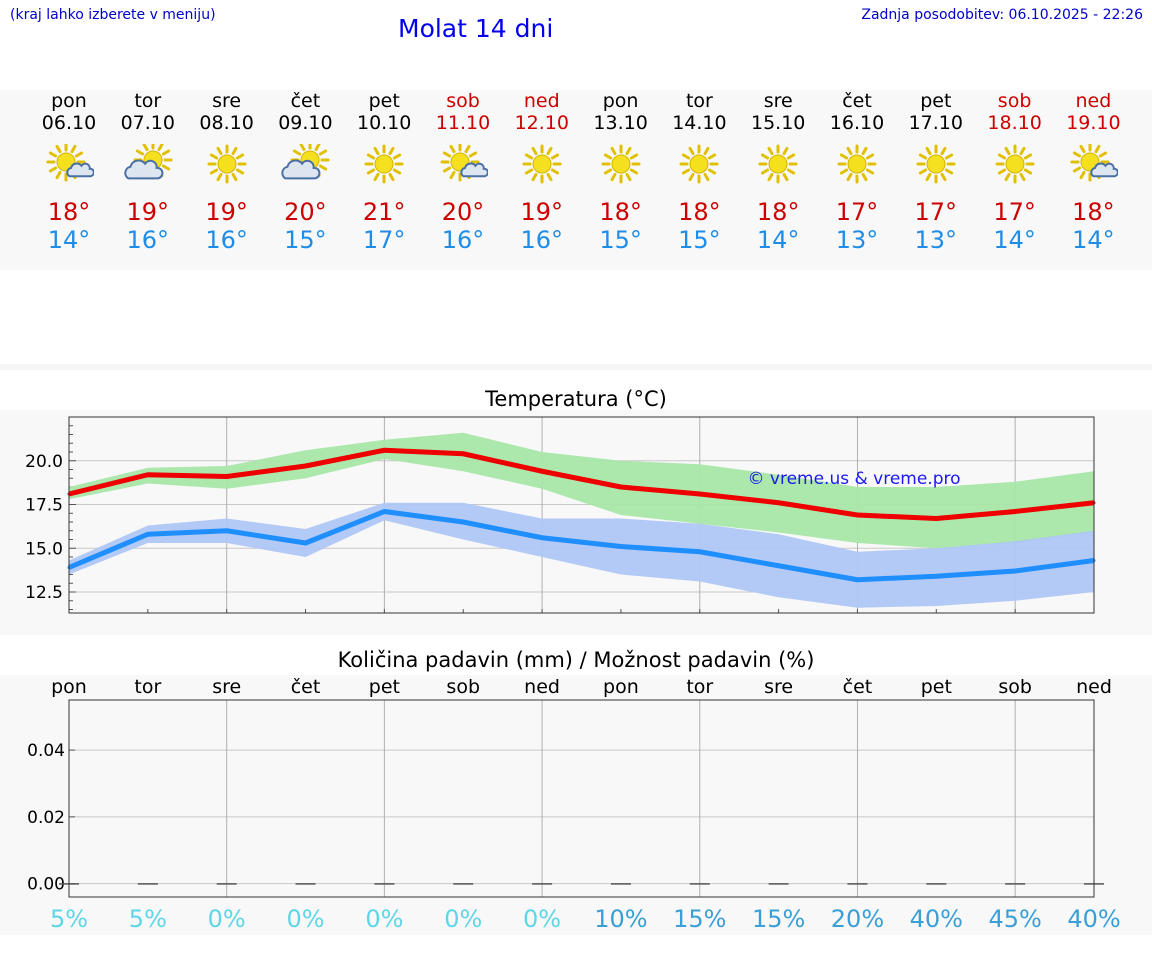 The image size is (1152, 975). I want to click on y-tick-label: 15.0, so click(44, 549).